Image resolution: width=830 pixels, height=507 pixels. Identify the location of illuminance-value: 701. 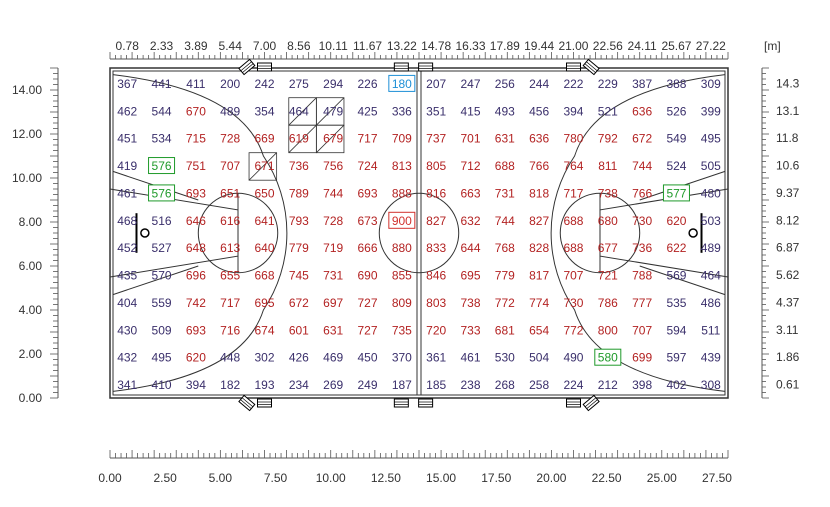
(470, 139).